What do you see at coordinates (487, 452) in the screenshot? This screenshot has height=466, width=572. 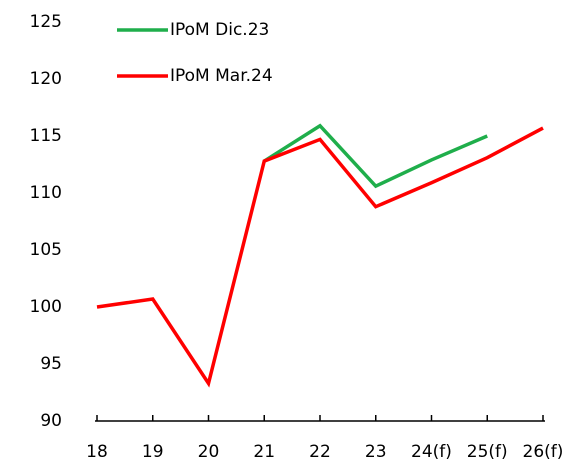 I see `x-tick-label: 25(f)` at bounding box center [487, 452].